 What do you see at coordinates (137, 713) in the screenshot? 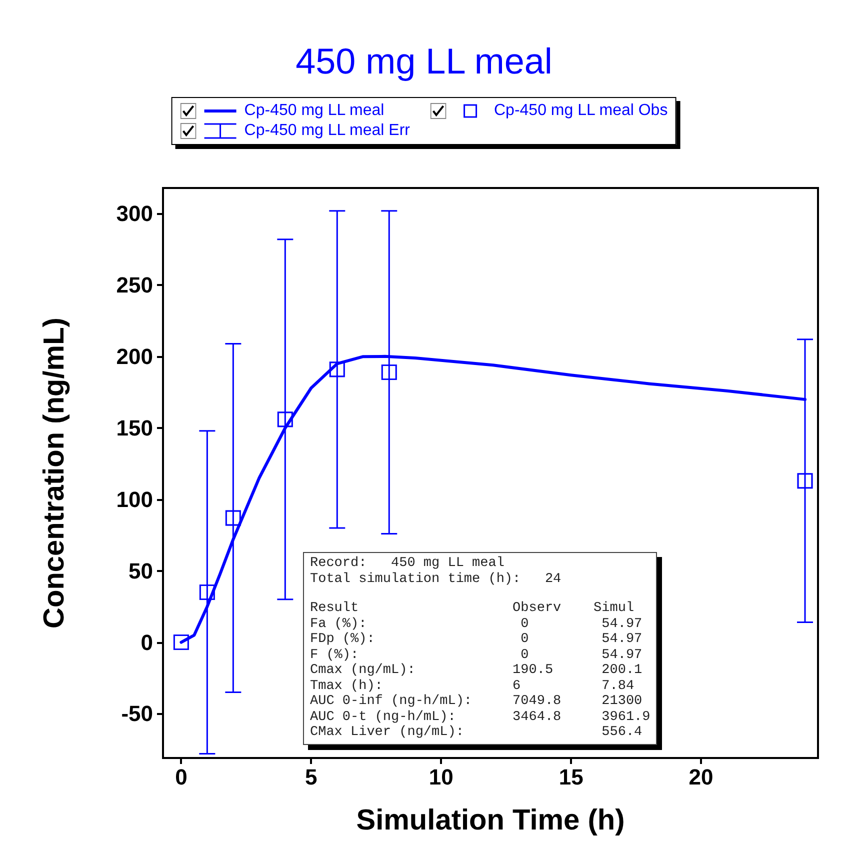
I see `y-tick-label: -50` at bounding box center [137, 713].